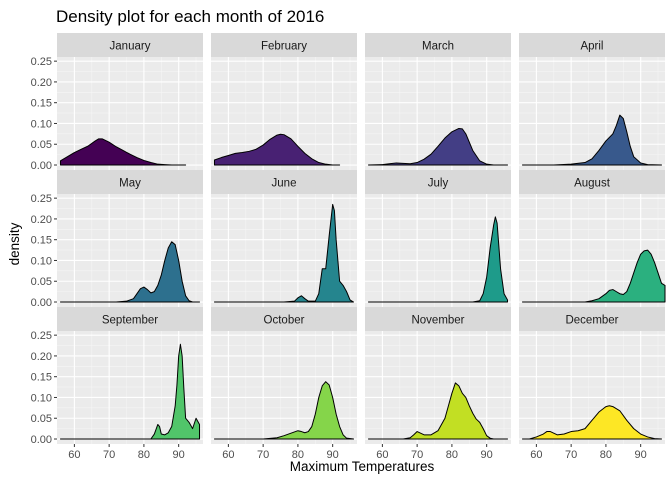  I want to click on facet-strip-label: May, so click(130, 184).